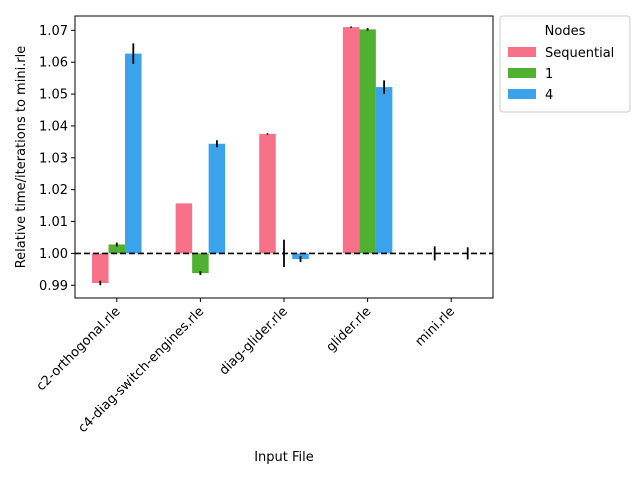 The width and height of the screenshot is (640, 480). Describe the element at coordinates (53, 158) in the screenshot. I see `y-tick-label: 1.03` at that location.